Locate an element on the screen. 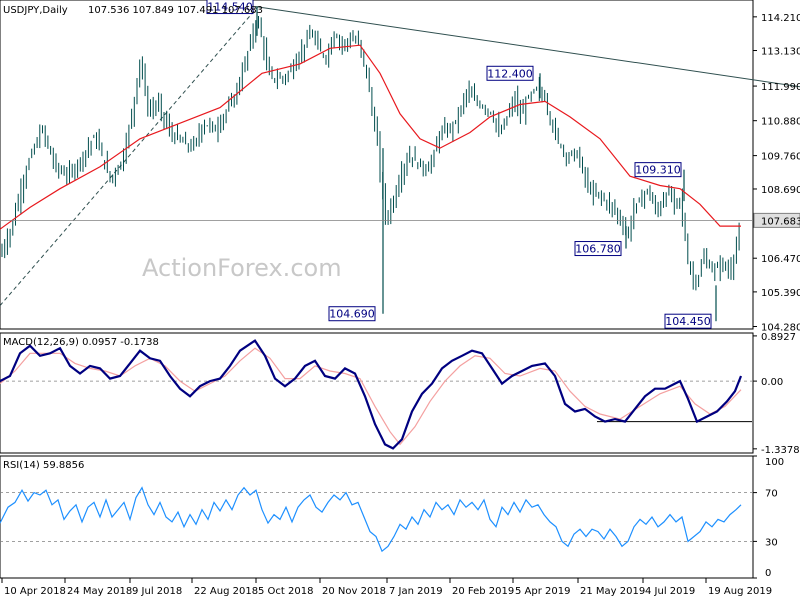 Image resolution: width=800 pixels, height=600 pixels. x-tick-label: 20 Nov 2018 is located at coordinates (354, 591).